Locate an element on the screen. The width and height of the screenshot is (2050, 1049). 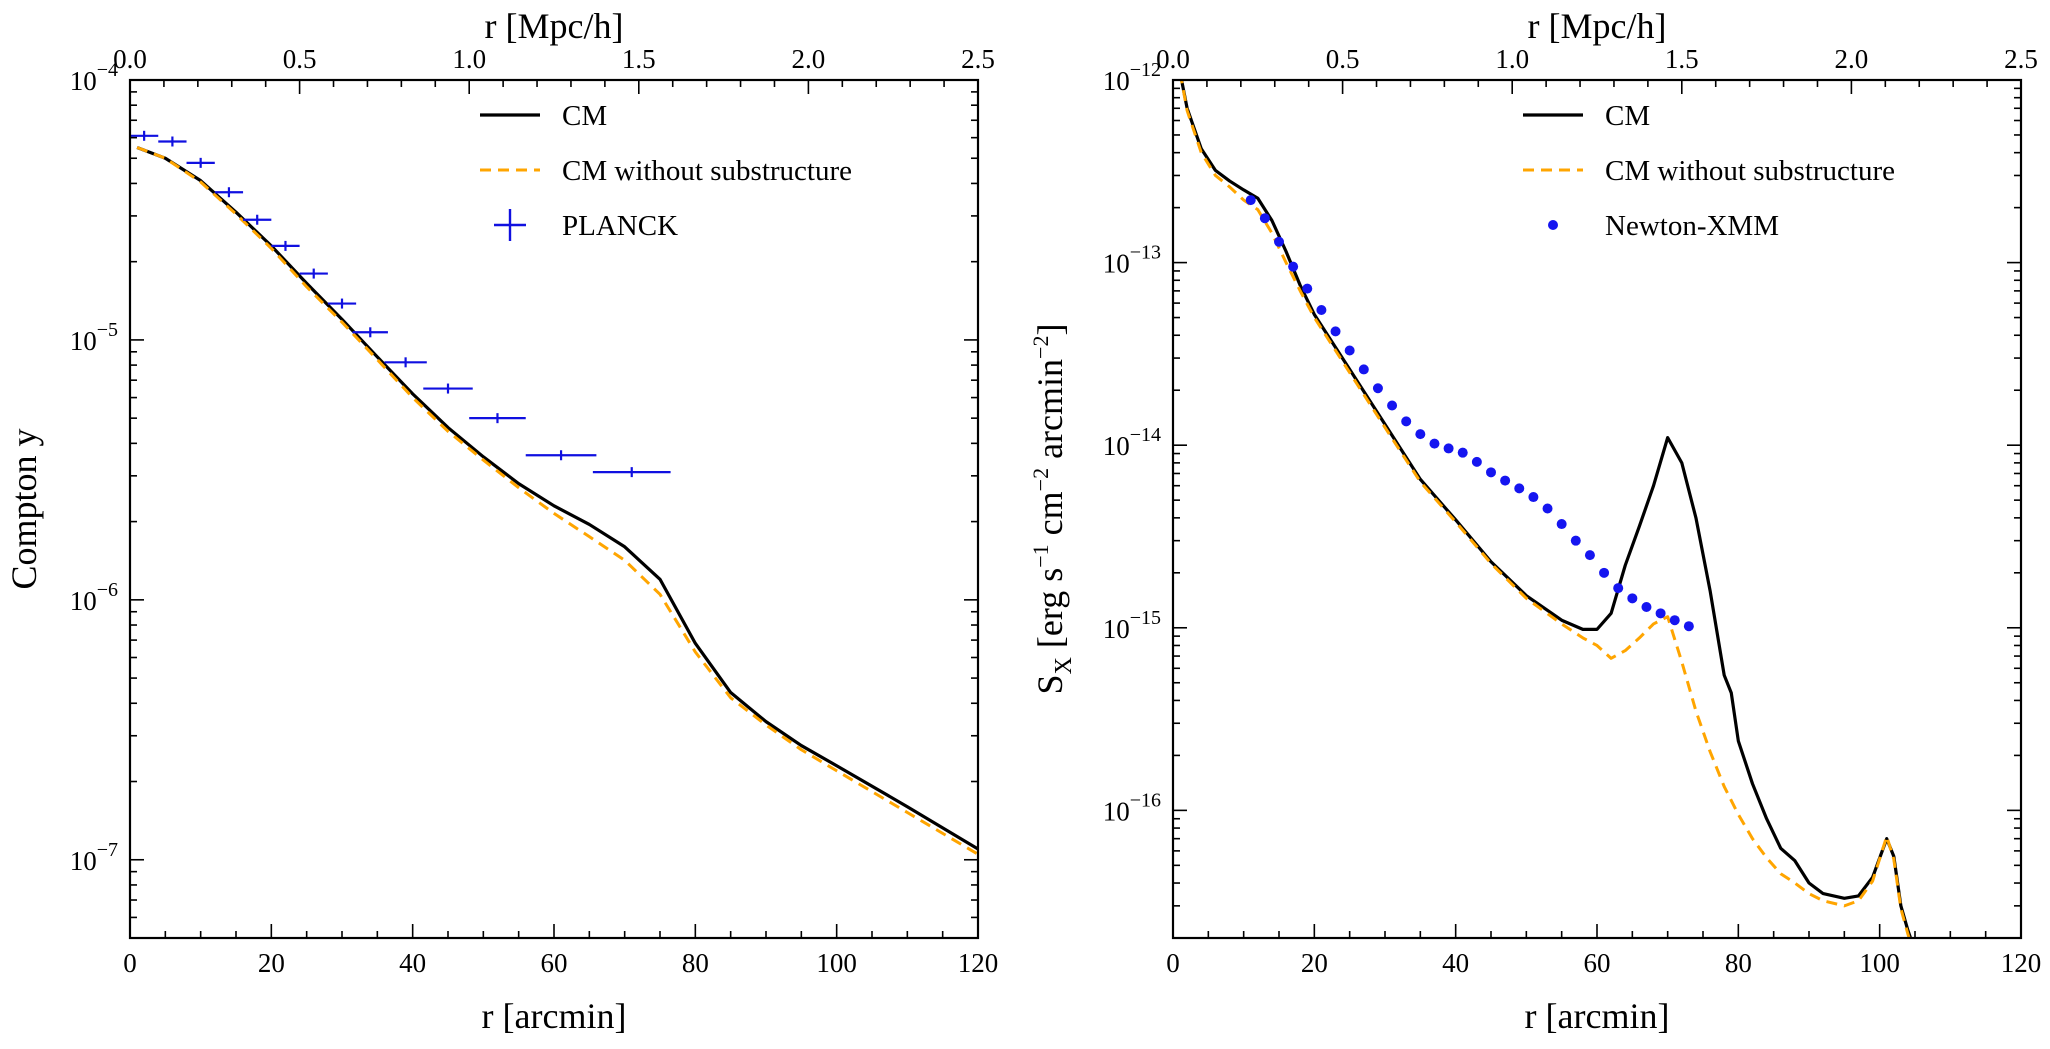
y-tick-label: 10⁻⁵ is located at coordinates (94, 337).